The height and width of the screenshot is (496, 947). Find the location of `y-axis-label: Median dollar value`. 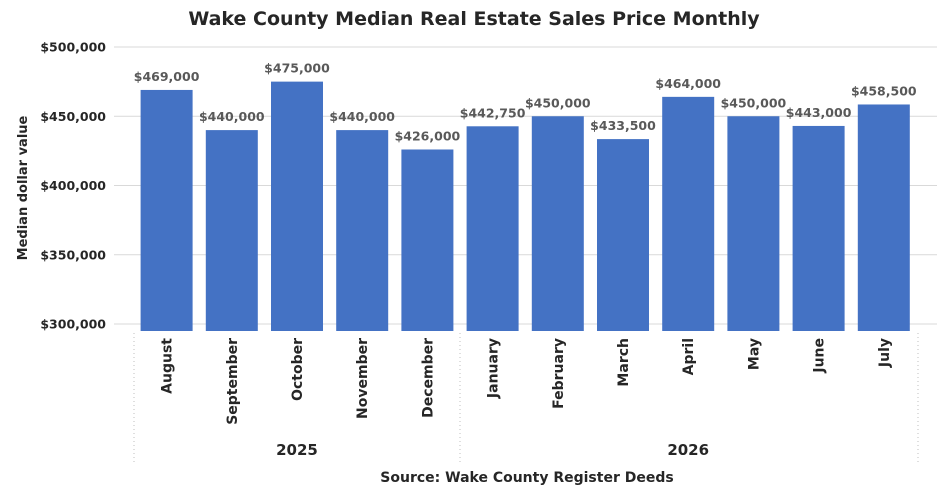

y-axis-label: Median dollar value is located at coordinates (23, 187).